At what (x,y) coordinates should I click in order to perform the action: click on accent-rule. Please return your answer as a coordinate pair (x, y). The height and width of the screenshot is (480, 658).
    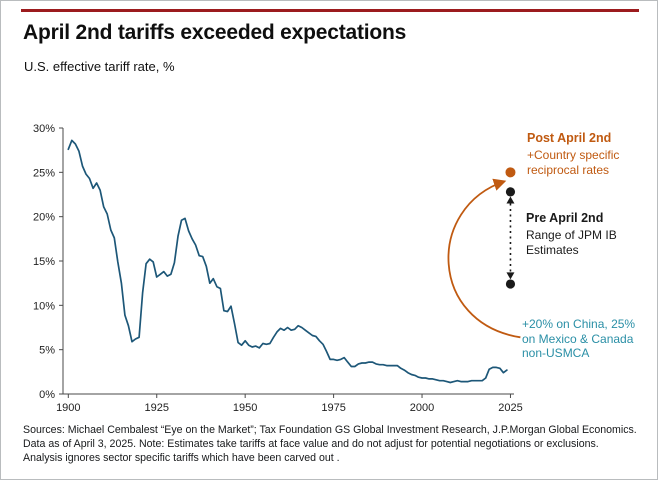
    Looking at the image, I should click on (330, 10).